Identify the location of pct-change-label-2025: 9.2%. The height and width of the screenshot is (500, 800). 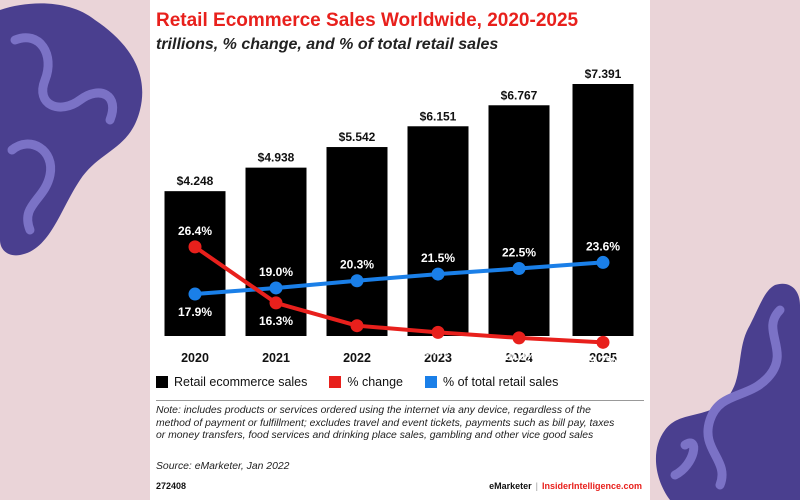
(603, 360).